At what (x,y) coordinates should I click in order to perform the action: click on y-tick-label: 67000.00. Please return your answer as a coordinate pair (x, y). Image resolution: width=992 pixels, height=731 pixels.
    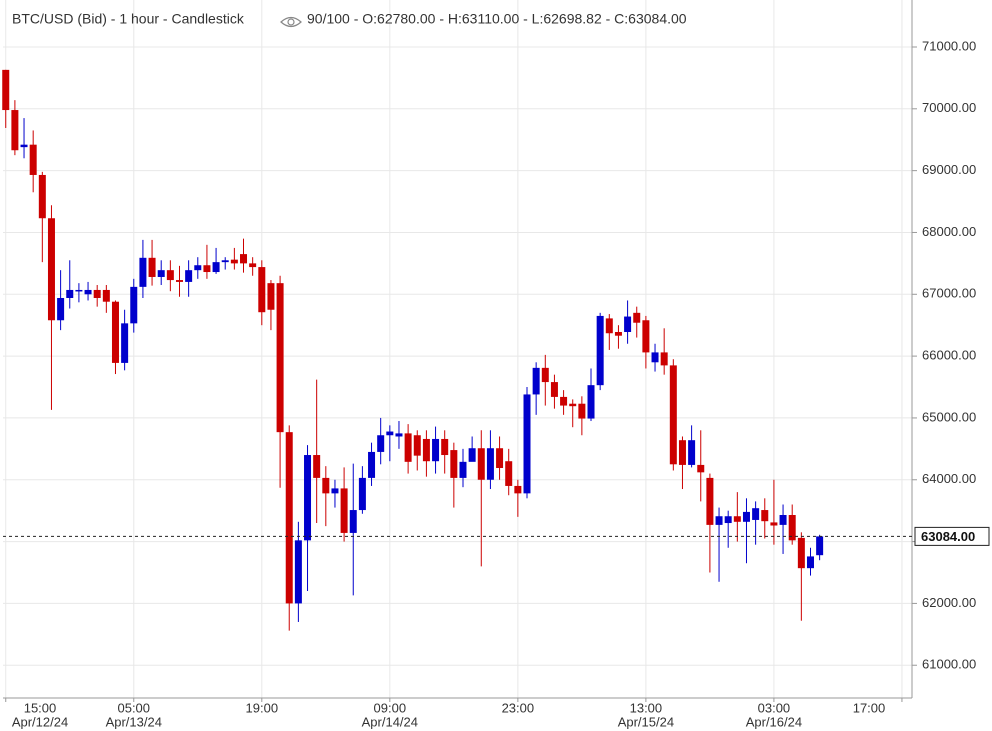
    Looking at the image, I should click on (949, 293).